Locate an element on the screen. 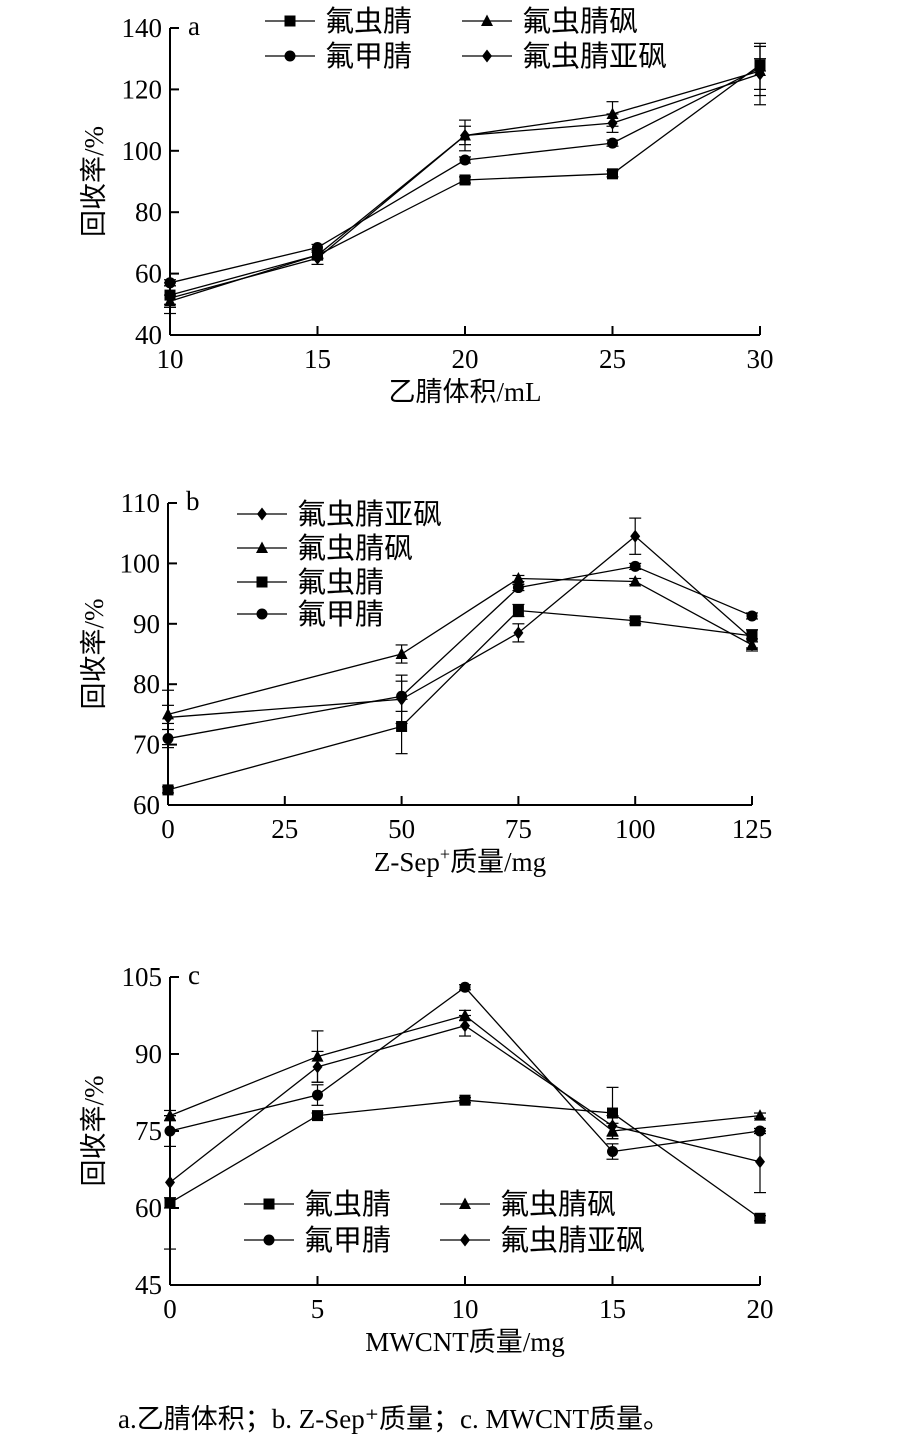  series-square is located at coordinates (460, 699).